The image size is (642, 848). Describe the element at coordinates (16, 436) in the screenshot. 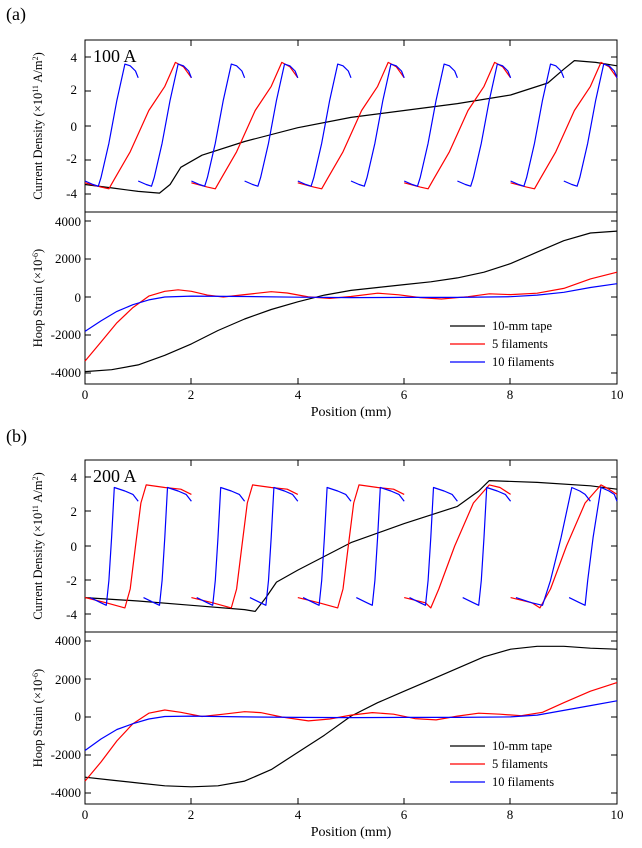

I see `panel-label-b: (b)` at that location.